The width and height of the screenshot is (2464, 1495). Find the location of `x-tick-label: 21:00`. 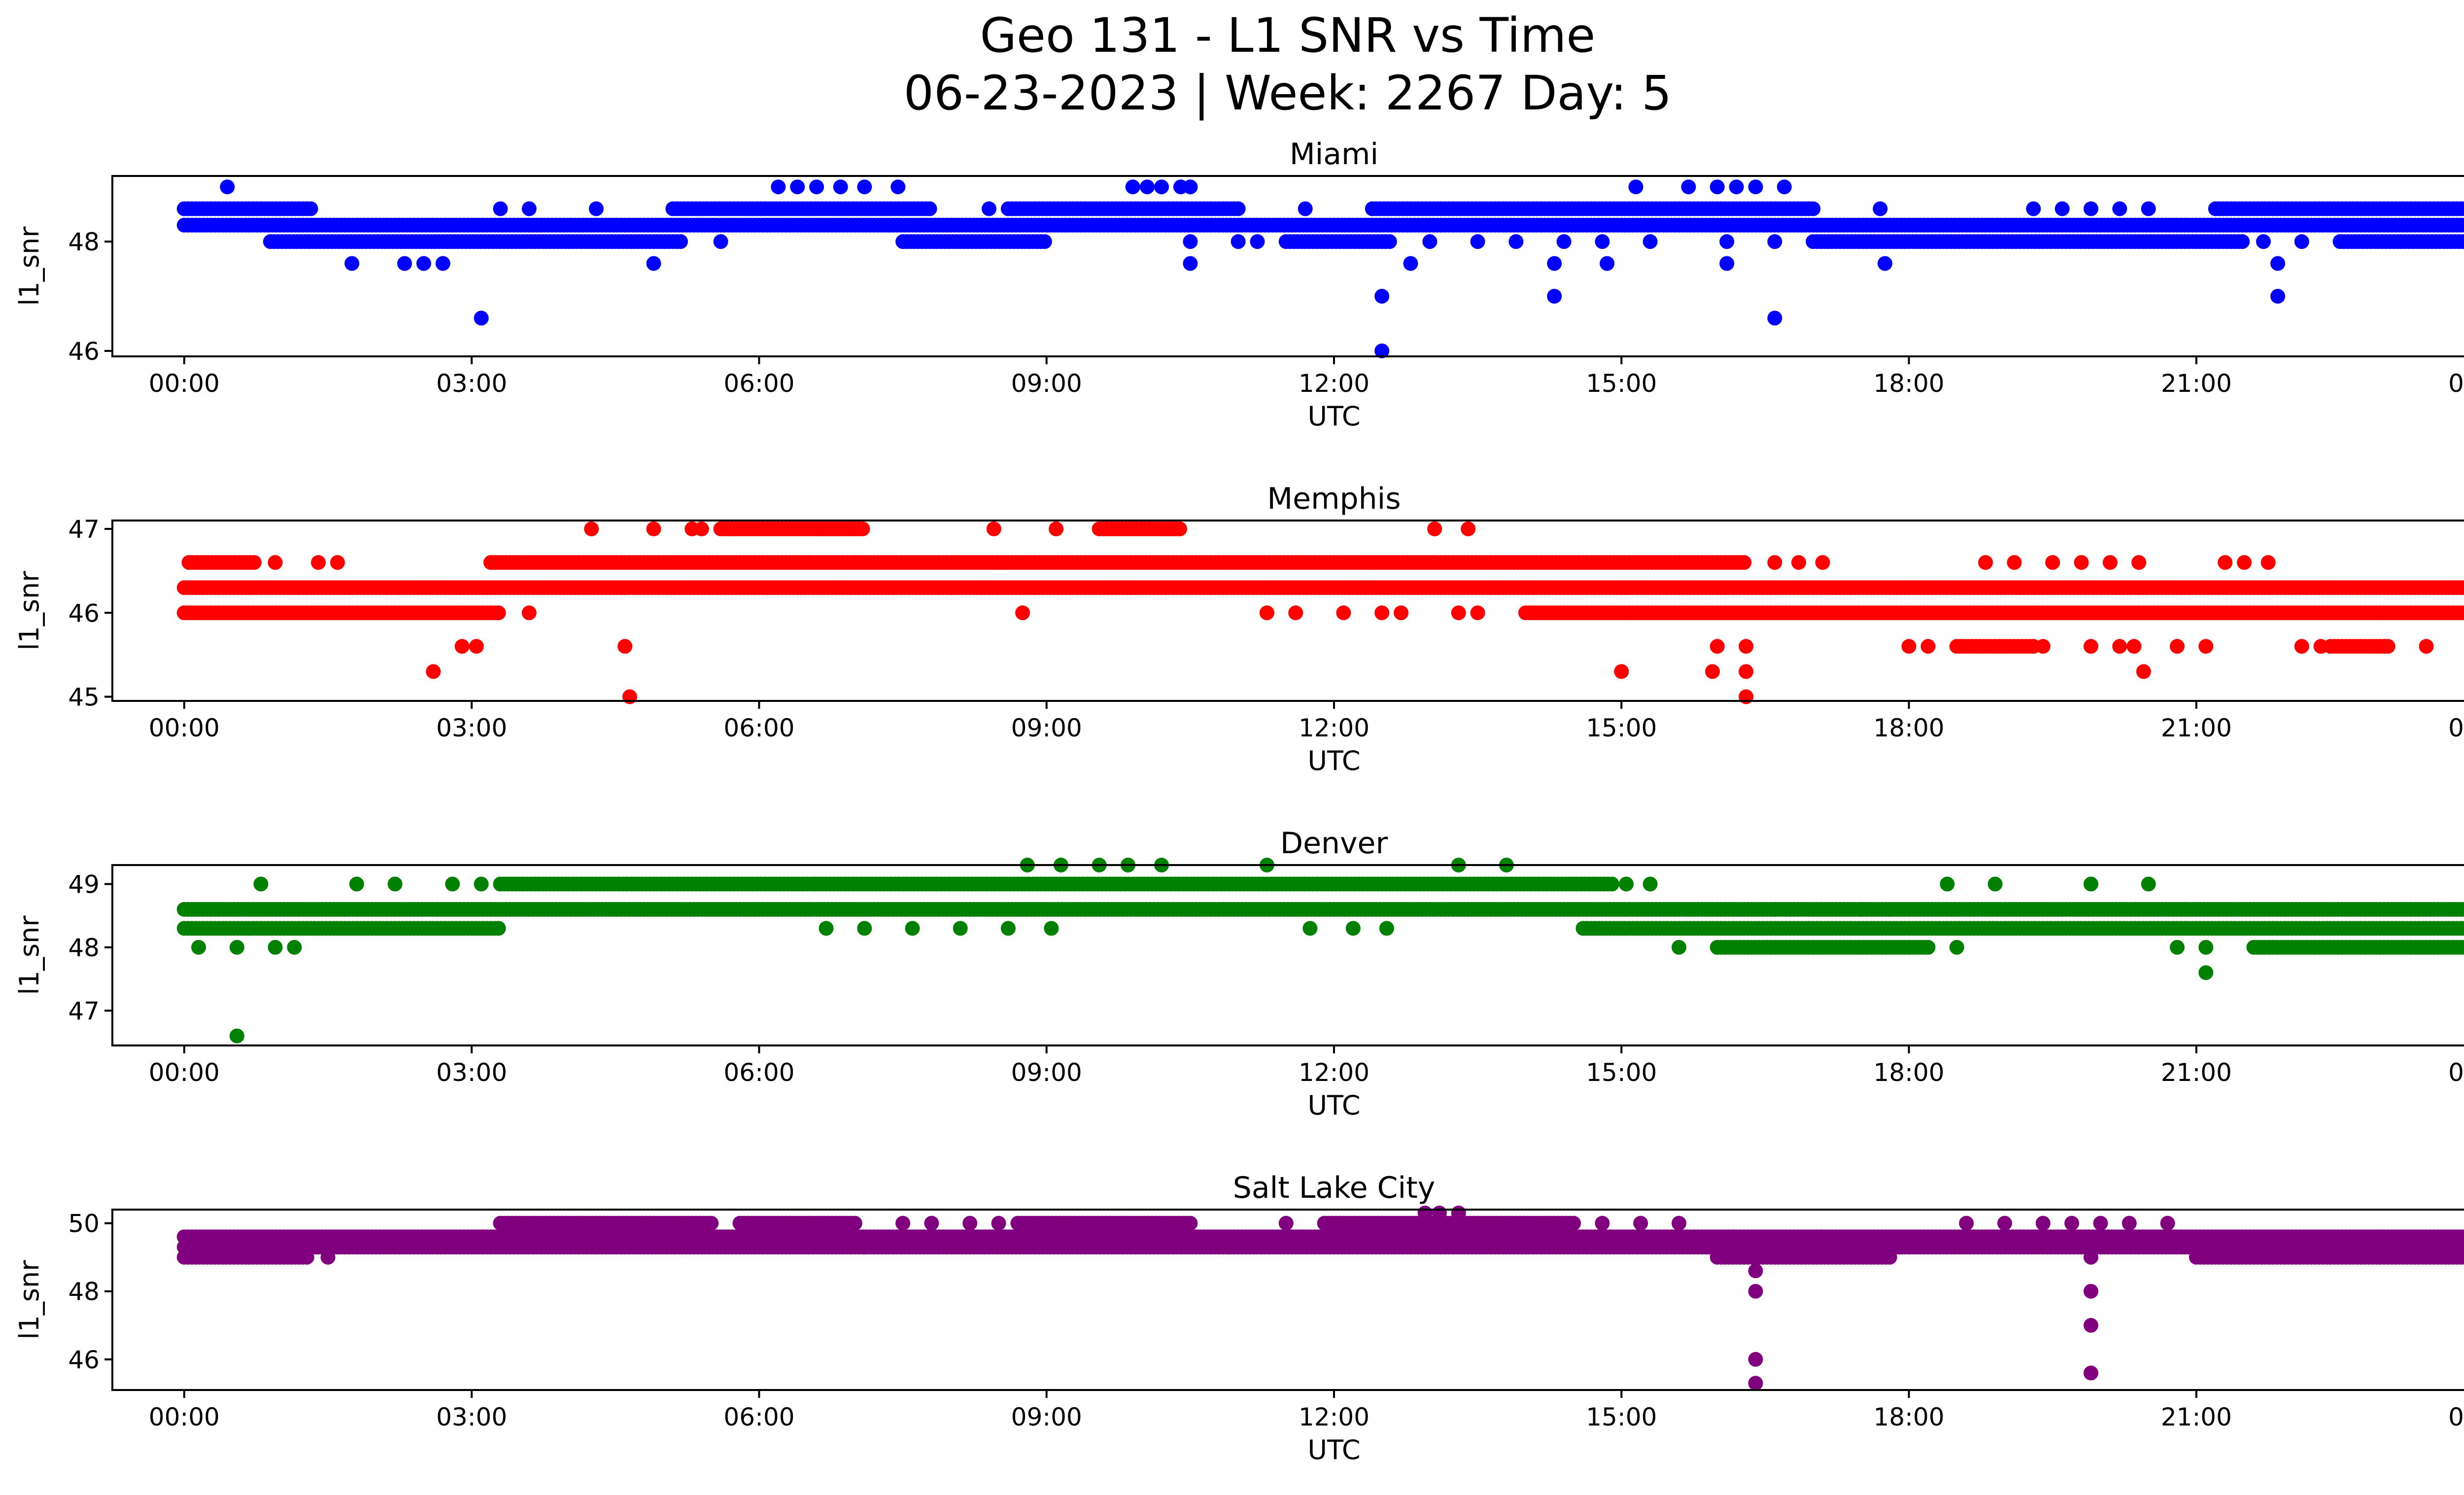

x-tick-label: 21:00 is located at coordinates (2196, 1072).